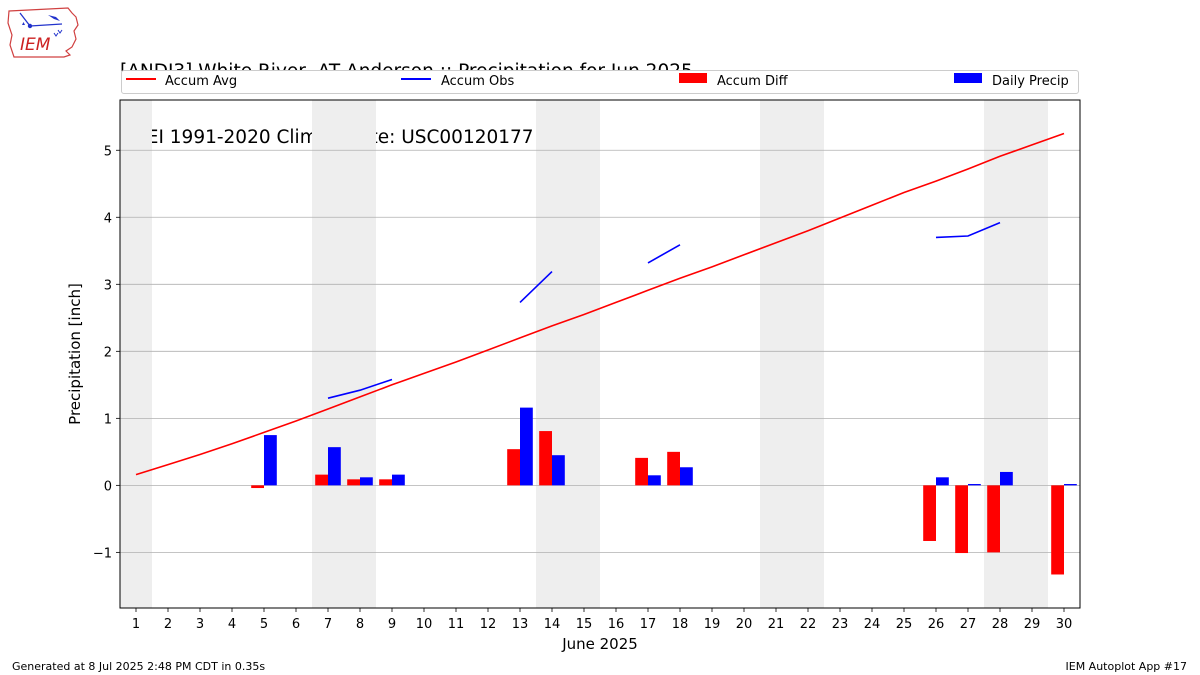 The height and width of the screenshot is (675, 1200). What do you see at coordinates (424, 624) in the screenshot?
I see `x-tick-label: 10` at bounding box center [424, 624].